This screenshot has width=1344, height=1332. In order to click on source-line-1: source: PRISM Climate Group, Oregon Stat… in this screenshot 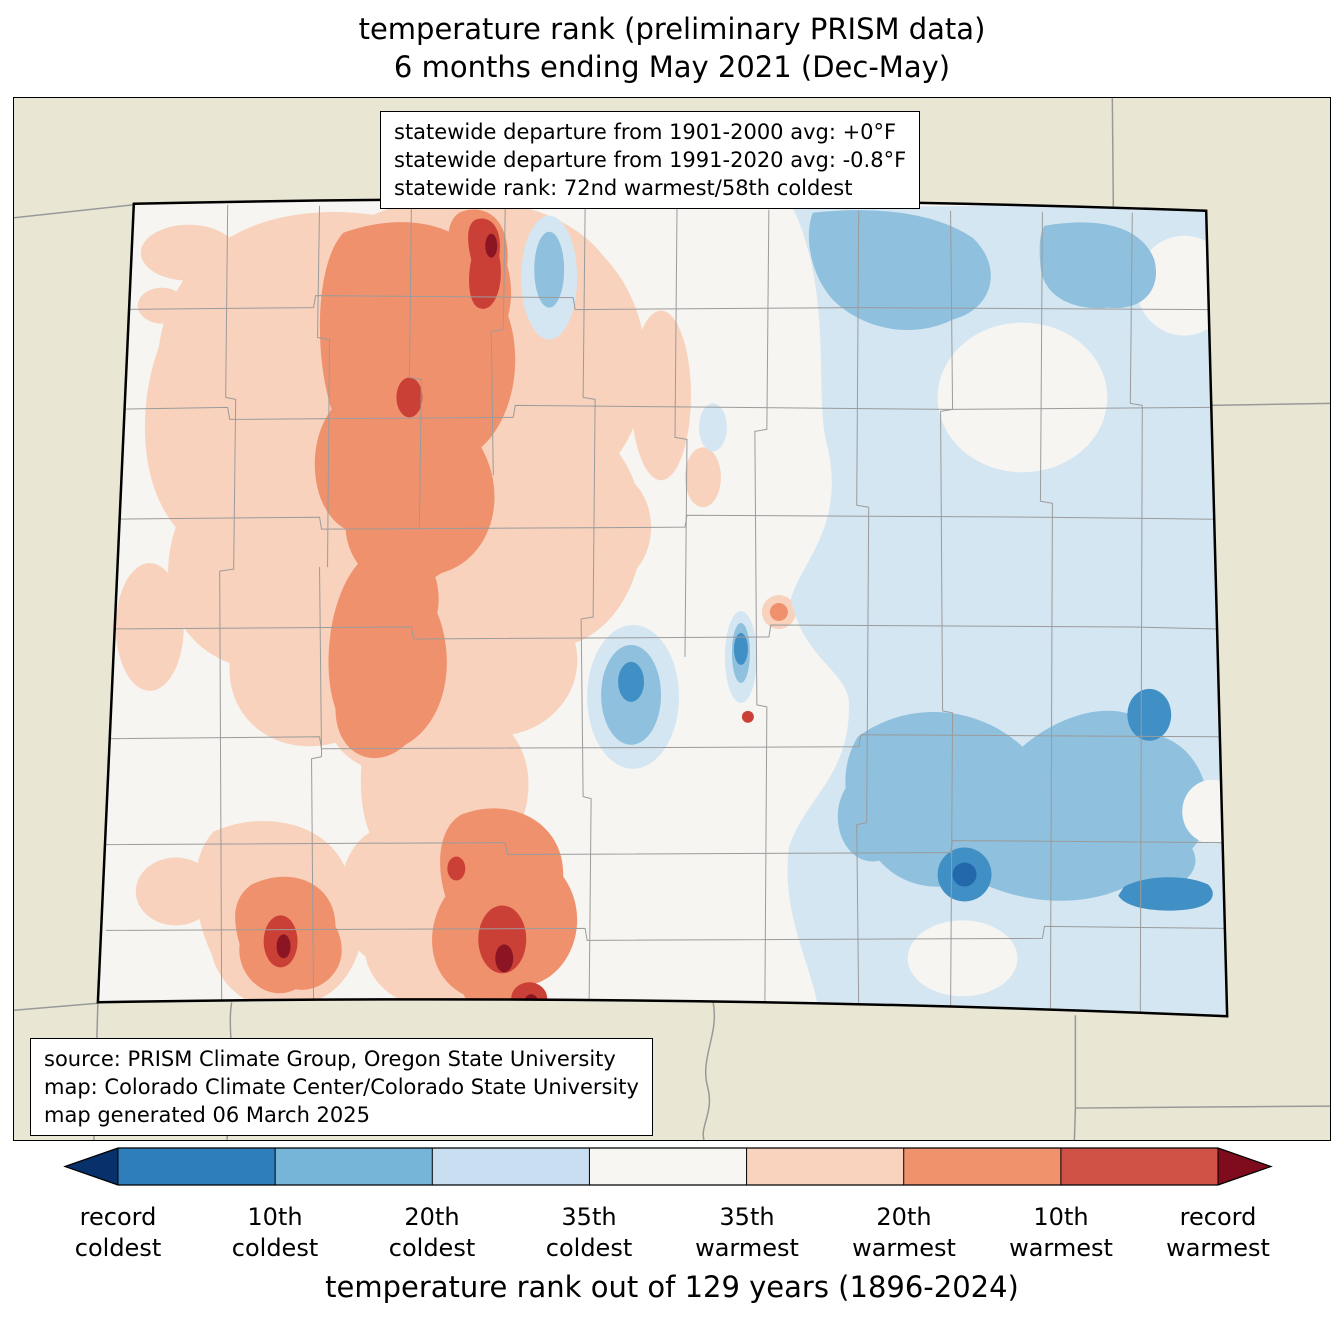, I will do `click(330, 1059)`.